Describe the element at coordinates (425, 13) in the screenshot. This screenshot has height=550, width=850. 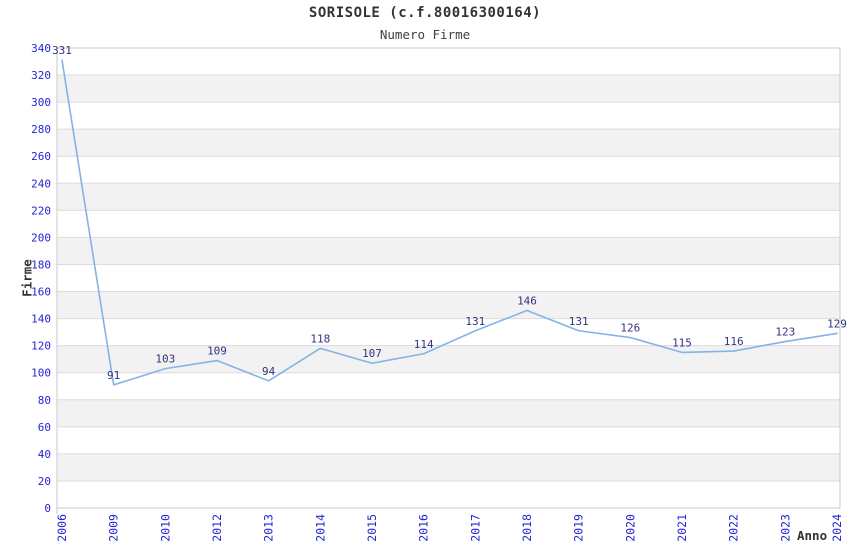
I see `chart-title: SORISOLE (c.f.80016300164)` at that location.